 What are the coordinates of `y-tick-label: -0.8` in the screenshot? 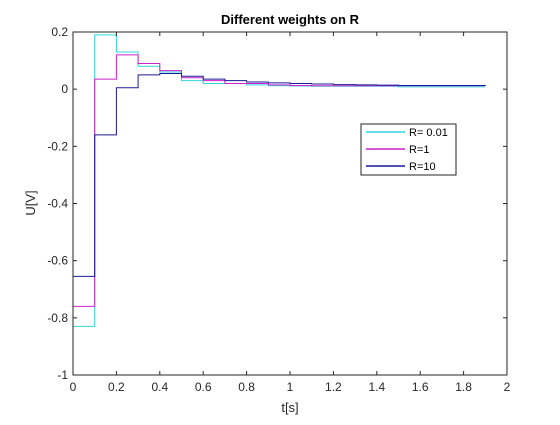 It's located at (57, 318).